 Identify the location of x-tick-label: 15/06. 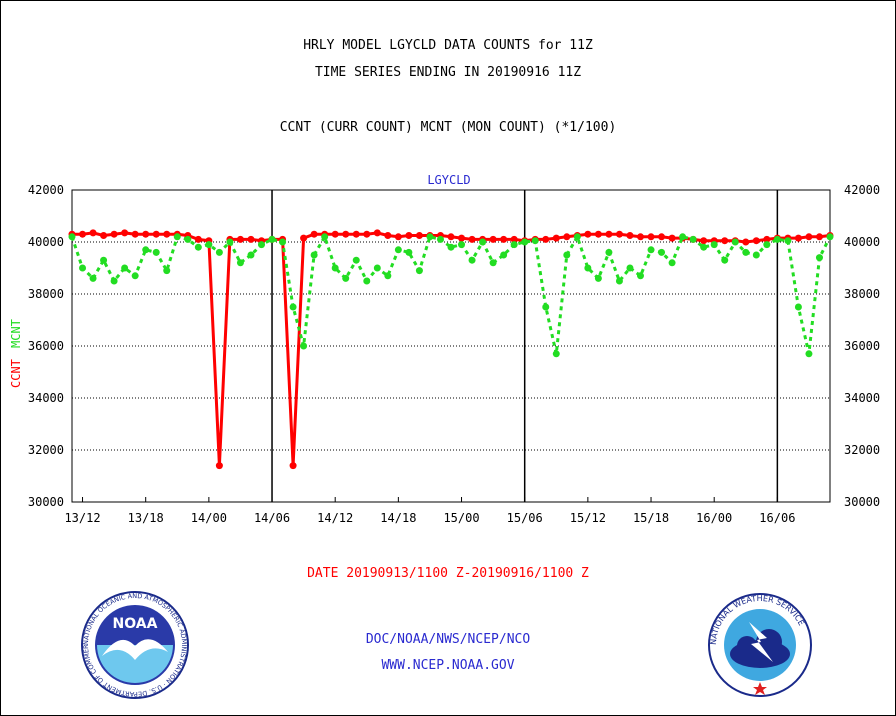
(525, 518).